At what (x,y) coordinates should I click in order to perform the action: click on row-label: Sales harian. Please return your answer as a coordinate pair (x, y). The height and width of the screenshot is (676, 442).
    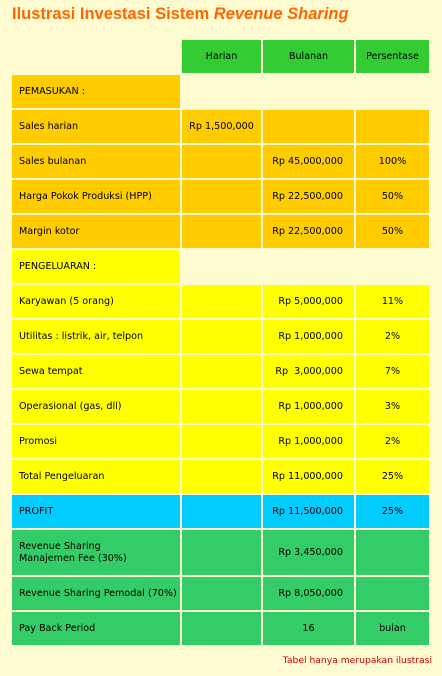
    Looking at the image, I should click on (96, 126).